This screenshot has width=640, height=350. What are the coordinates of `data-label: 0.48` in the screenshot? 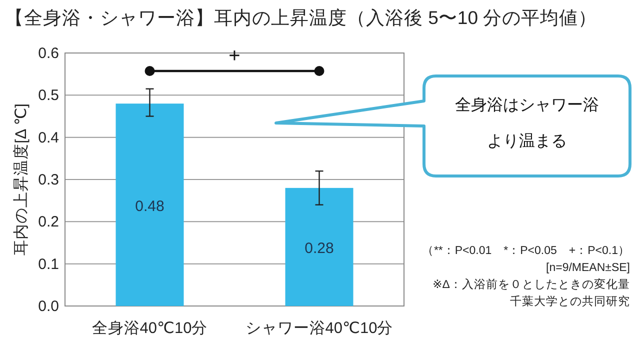 It's located at (149, 206).